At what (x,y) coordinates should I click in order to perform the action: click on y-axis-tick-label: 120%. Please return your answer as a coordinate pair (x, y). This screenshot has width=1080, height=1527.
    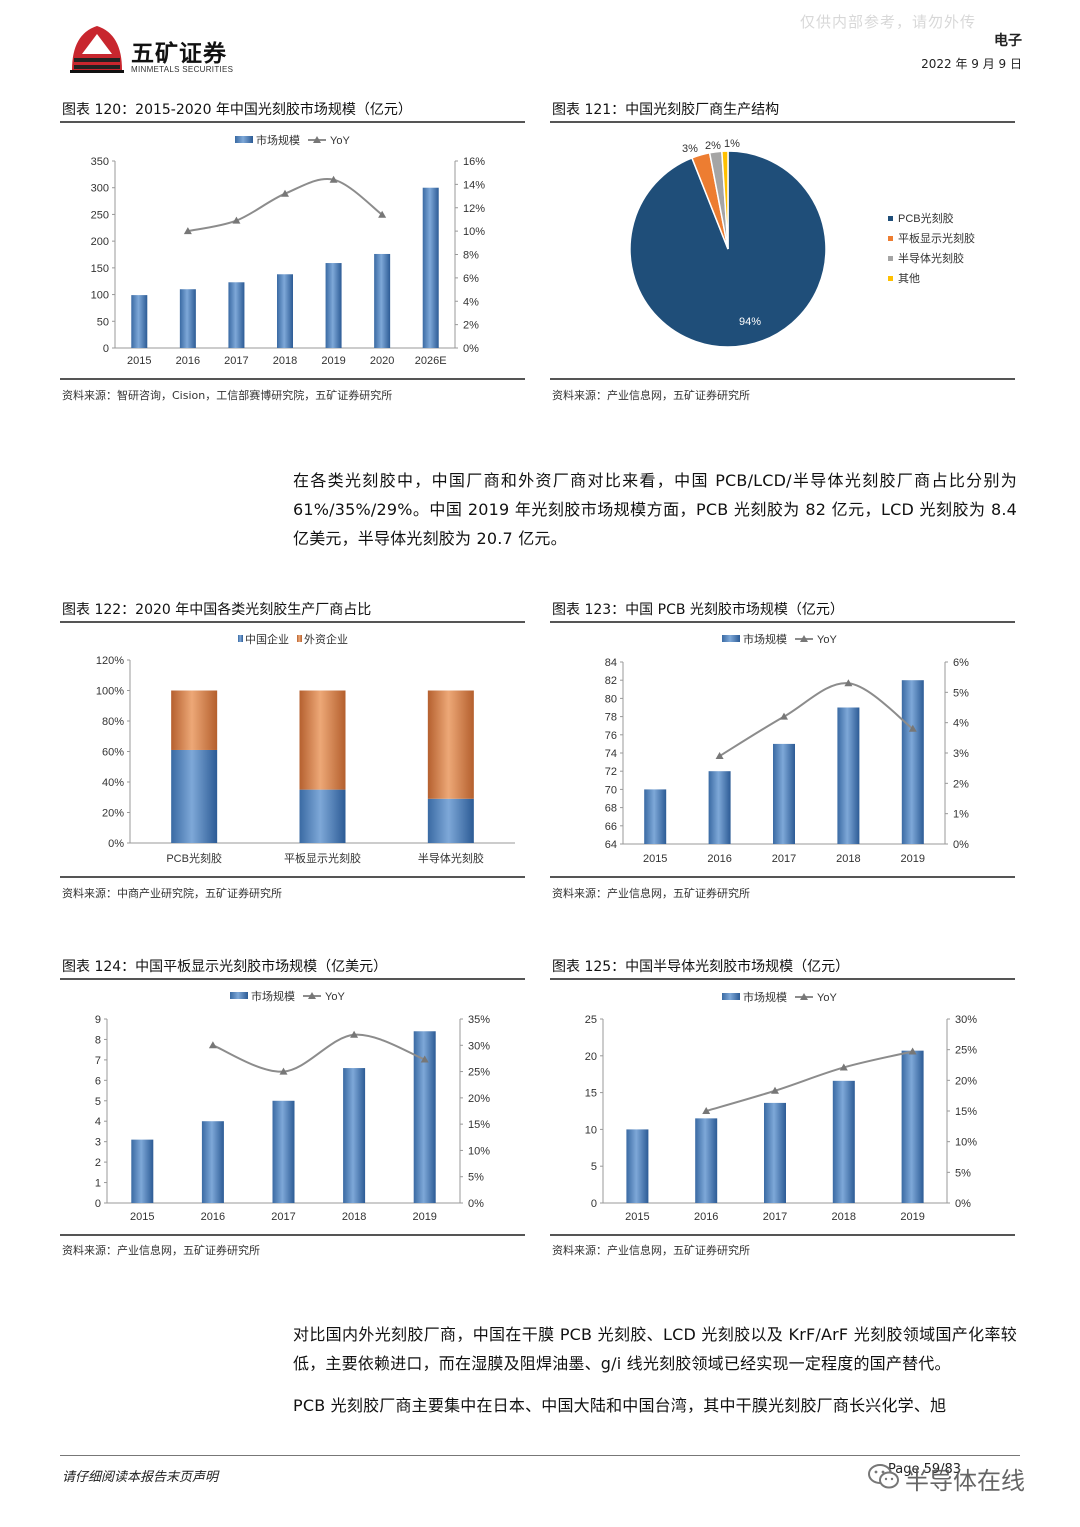
    Looking at the image, I should click on (110, 661).